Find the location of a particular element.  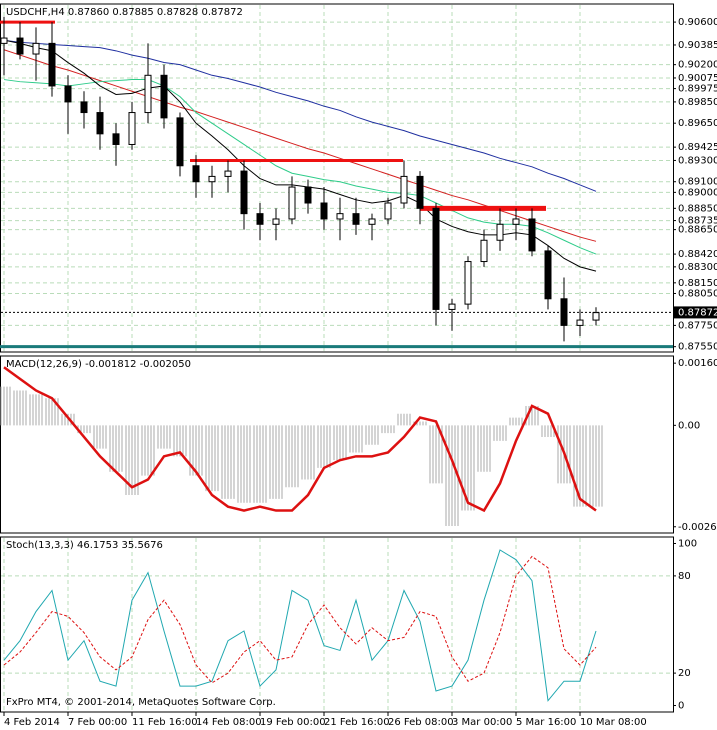

x-tick-label: 10 Mar 08:00 is located at coordinates (613, 722).